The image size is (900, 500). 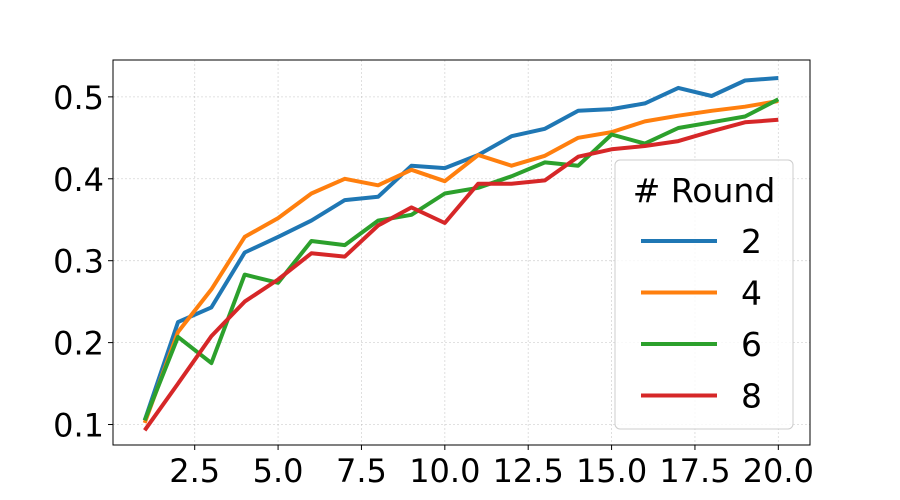 What do you see at coordinates (751, 396) in the screenshot?
I see `legend-label-8: 8` at bounding box center [751, 396].